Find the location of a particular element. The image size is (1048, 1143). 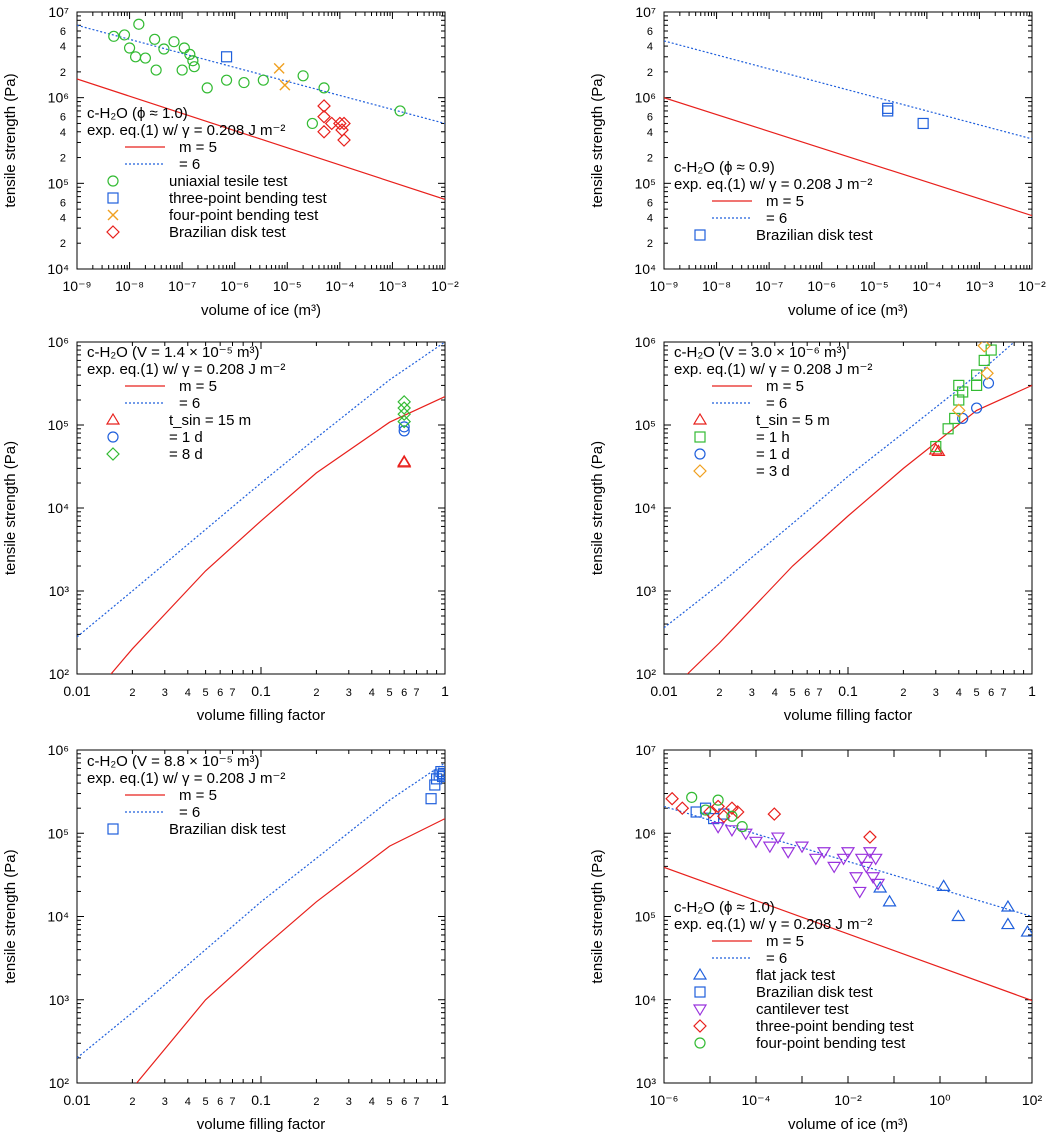

y-tick-label: 10³ is located at coordinates (646, 591).